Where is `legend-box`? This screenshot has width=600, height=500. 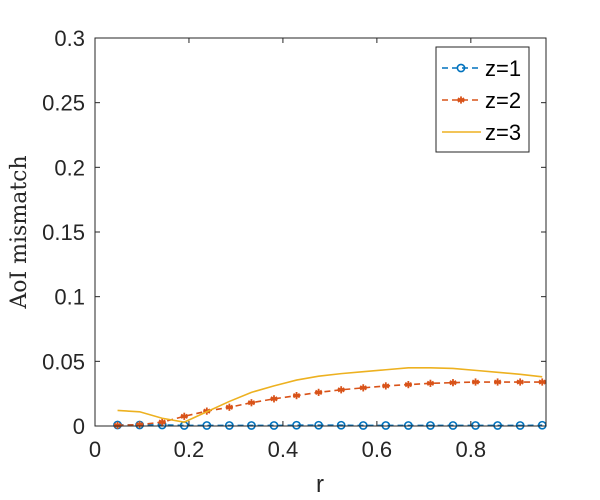 legend-box is located at coordinates (482, 99).